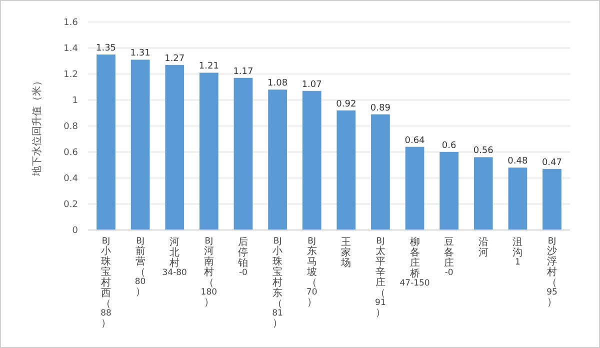 The width and height of the screenshot is (600, 348). What do you see at coordinates (71, 179) in the screenshot?
I see `y-tick-label: 0.4` at bounding box center [71, 179].